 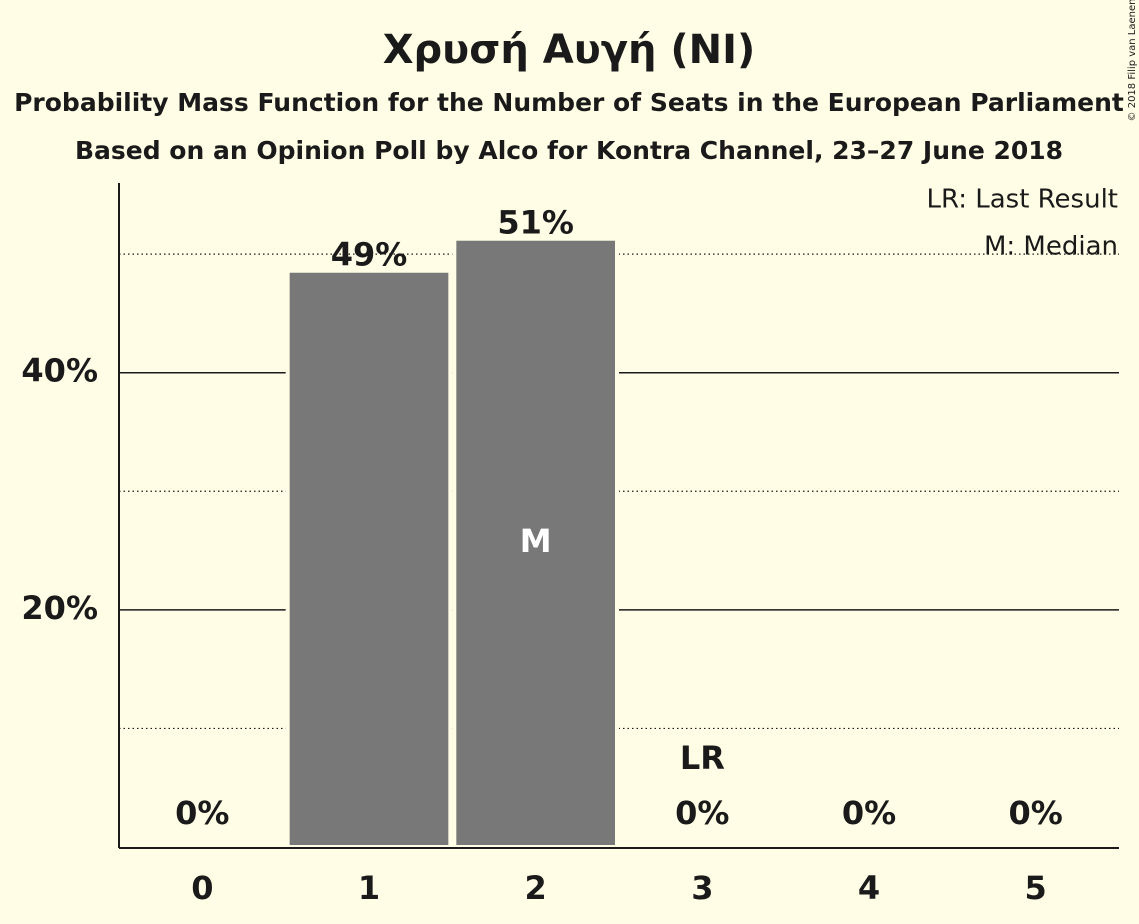 What do you see at coordinates (1036, 888) in the screenshot?
I see `x-tick-label: 5` at bounding box center [1036, 888].